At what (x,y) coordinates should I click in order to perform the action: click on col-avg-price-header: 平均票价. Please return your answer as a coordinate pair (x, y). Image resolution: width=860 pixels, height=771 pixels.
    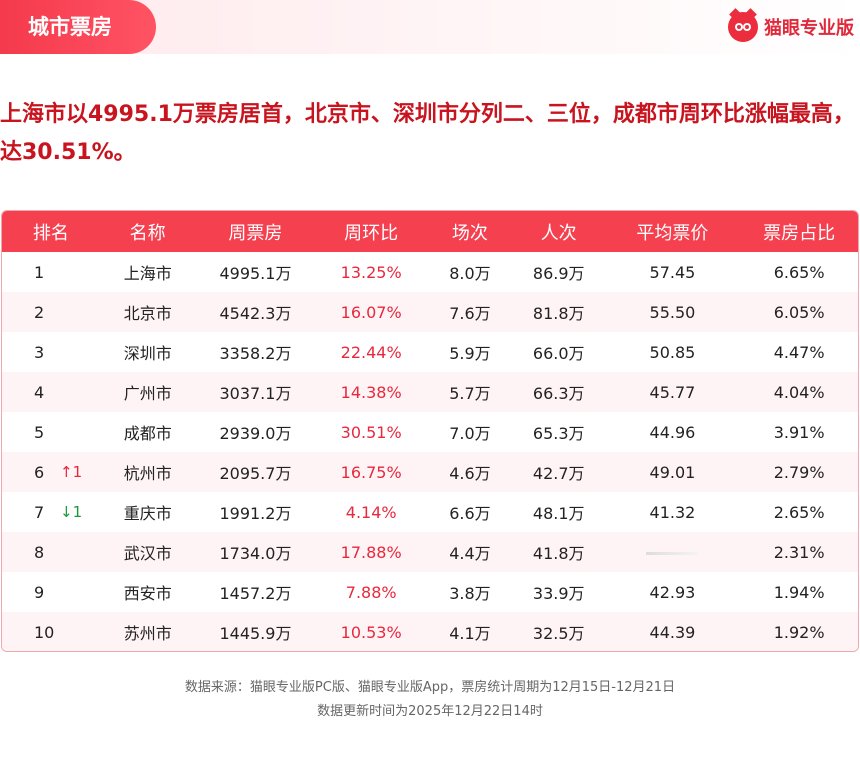
    Looking at the image, I should click on (672, 233).